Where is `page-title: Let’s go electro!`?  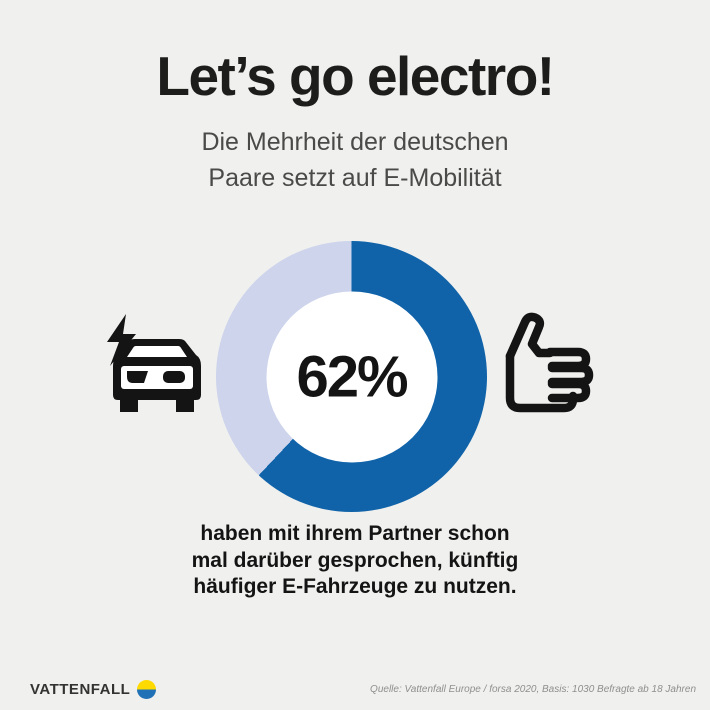
page-title: Let’s go electro! is located at coordinates (355, 76).